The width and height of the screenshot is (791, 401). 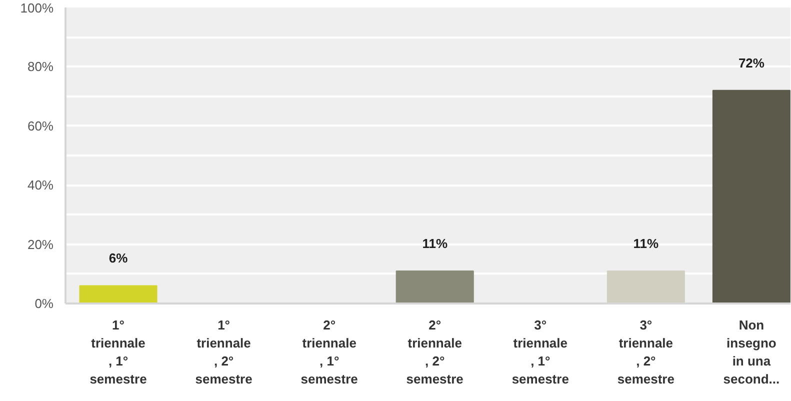 What do you see at coordinates (435, 352) in the screenshot?
I see `x-tick-label: 2° triennale , 2° semestre` at bounding box center [435, 352].